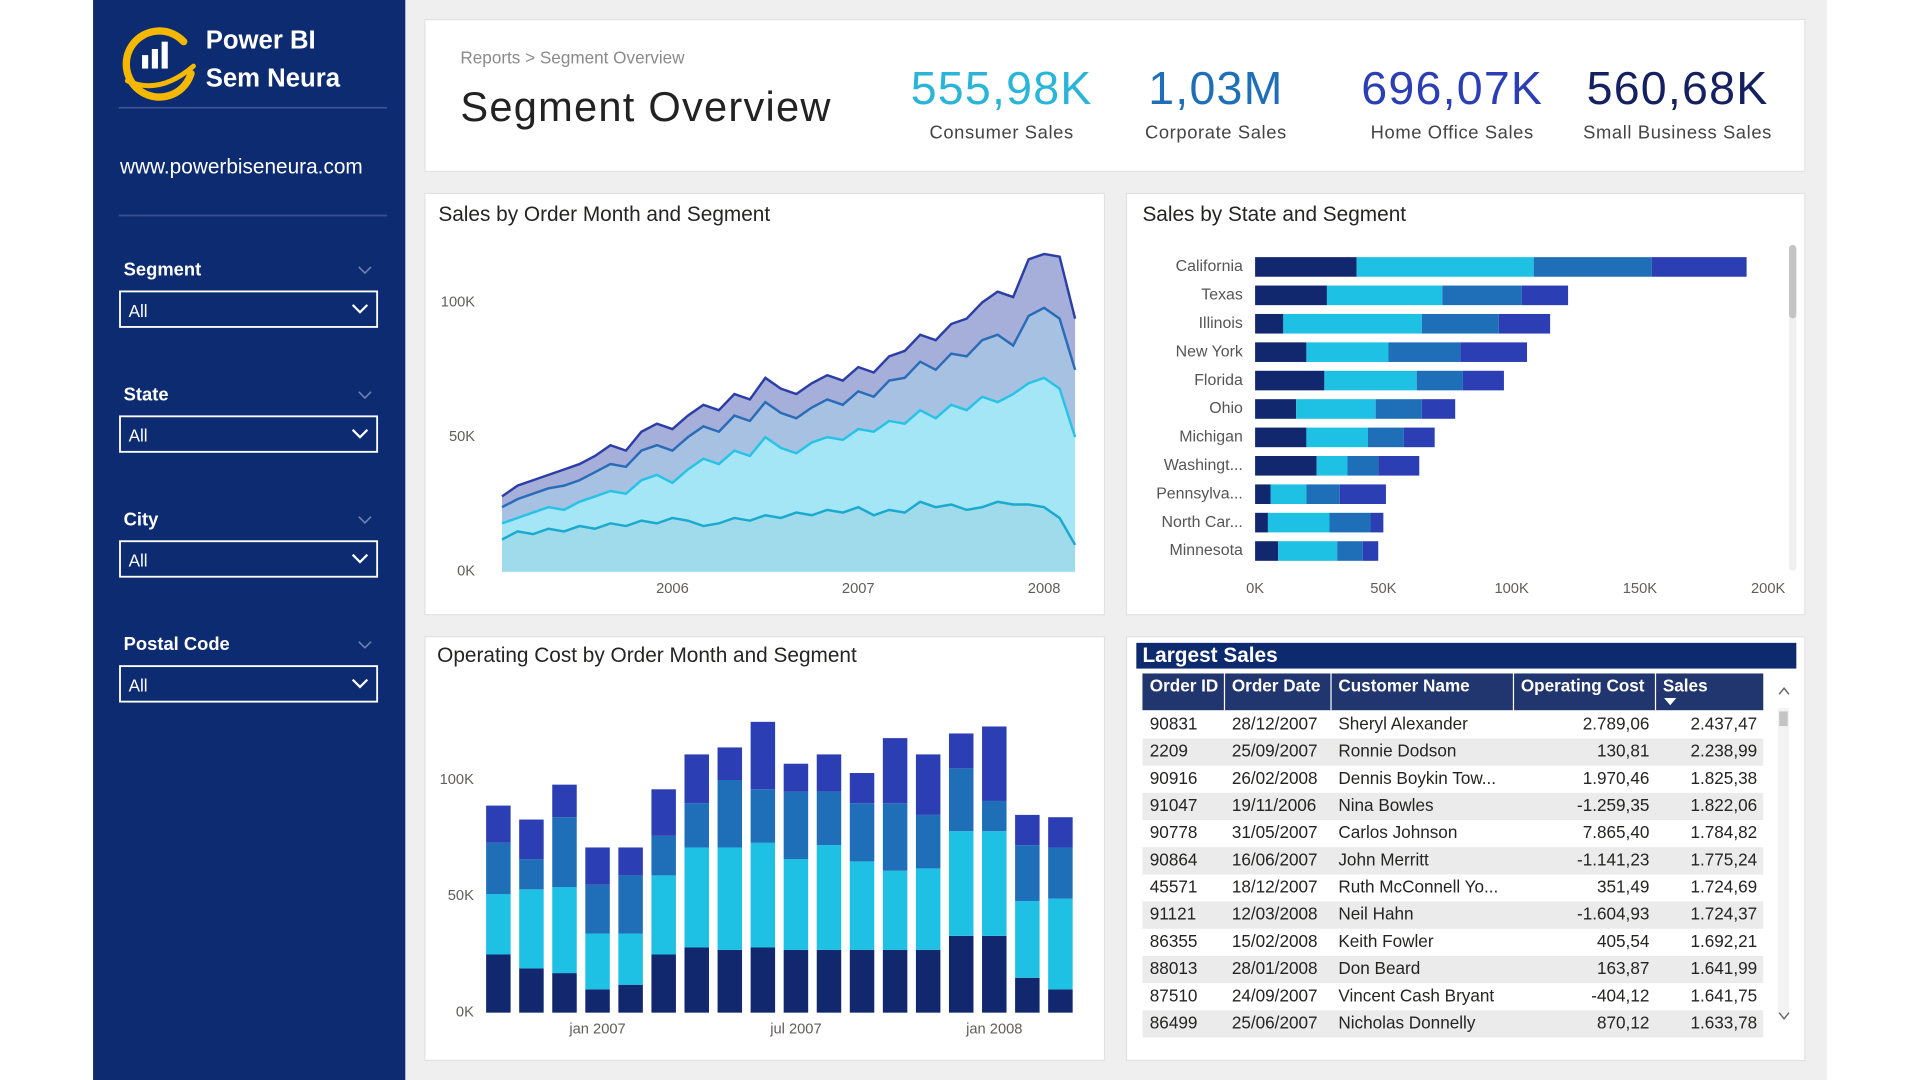  I want to click on kpi-value: 696,07K, so click(1452, 88).